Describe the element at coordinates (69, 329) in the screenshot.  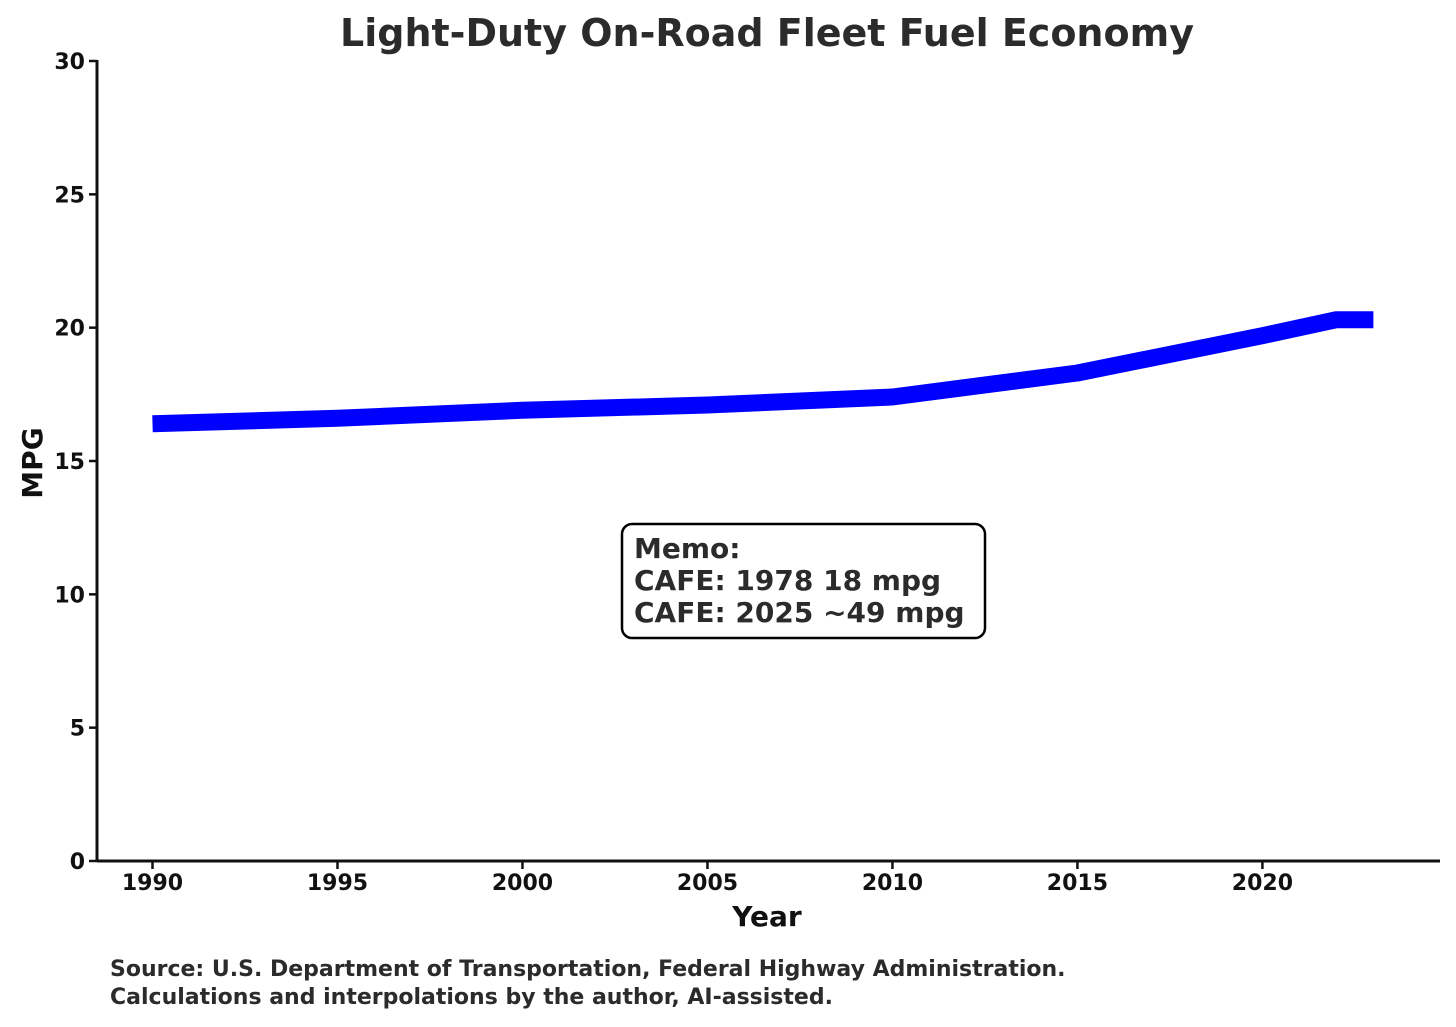
I see `y-tick-label: 20` at that location.